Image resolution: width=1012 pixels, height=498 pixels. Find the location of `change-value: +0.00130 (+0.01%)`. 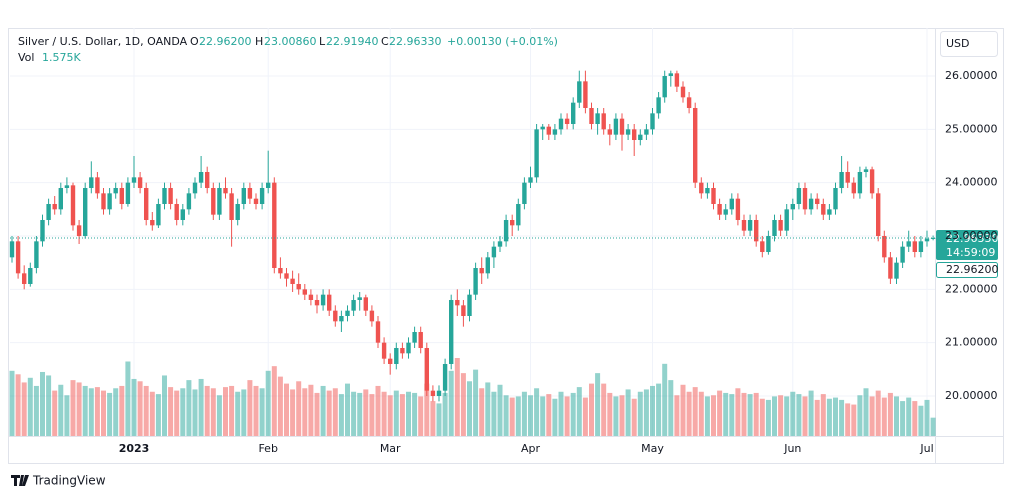

change-value: +0.00130 (+0.01%) is located at coordinates (502, 41).